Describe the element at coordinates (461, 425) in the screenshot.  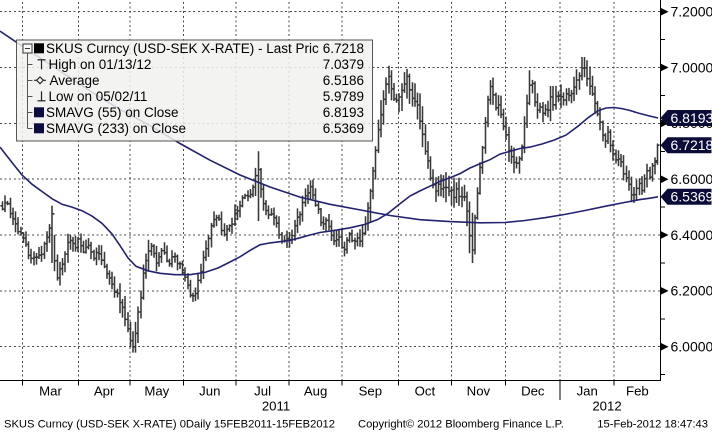
I see `svg-text:Copyright© 2012 Bloomberg Fina: Copyright© 2012 Bloomberg Finance L.P.` at that location.